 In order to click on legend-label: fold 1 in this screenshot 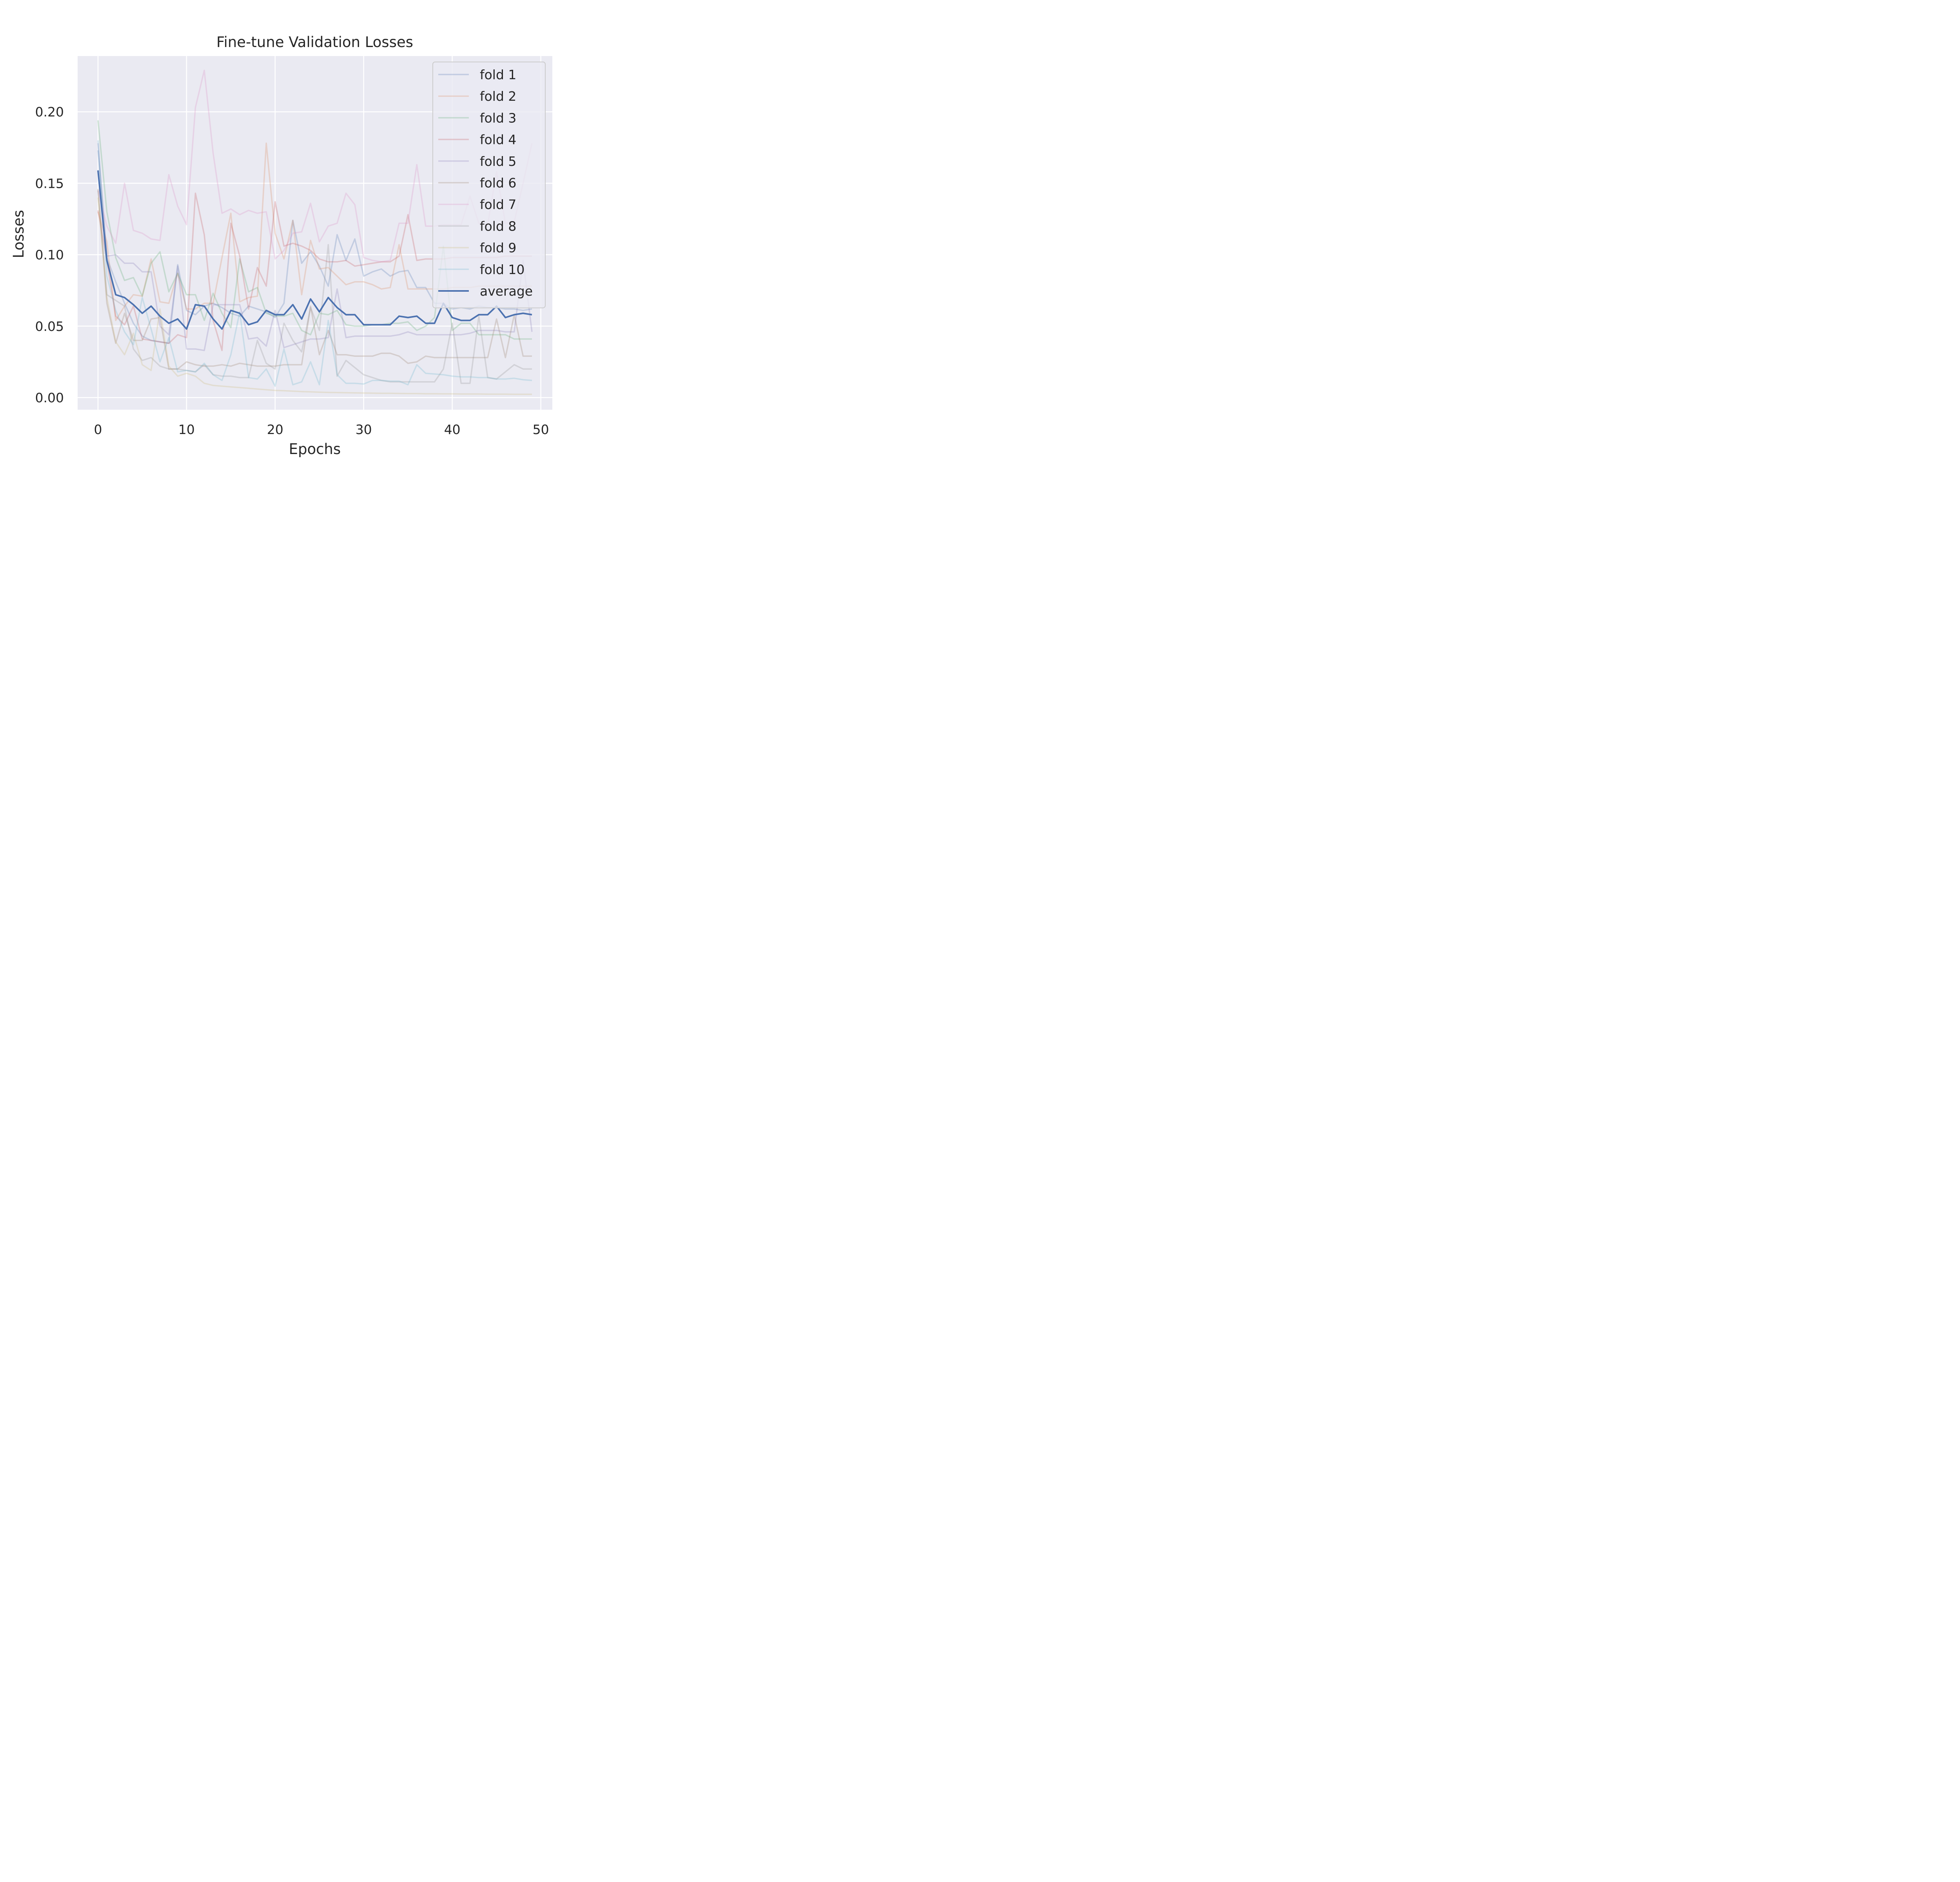, I will do `click(498, 74)`.